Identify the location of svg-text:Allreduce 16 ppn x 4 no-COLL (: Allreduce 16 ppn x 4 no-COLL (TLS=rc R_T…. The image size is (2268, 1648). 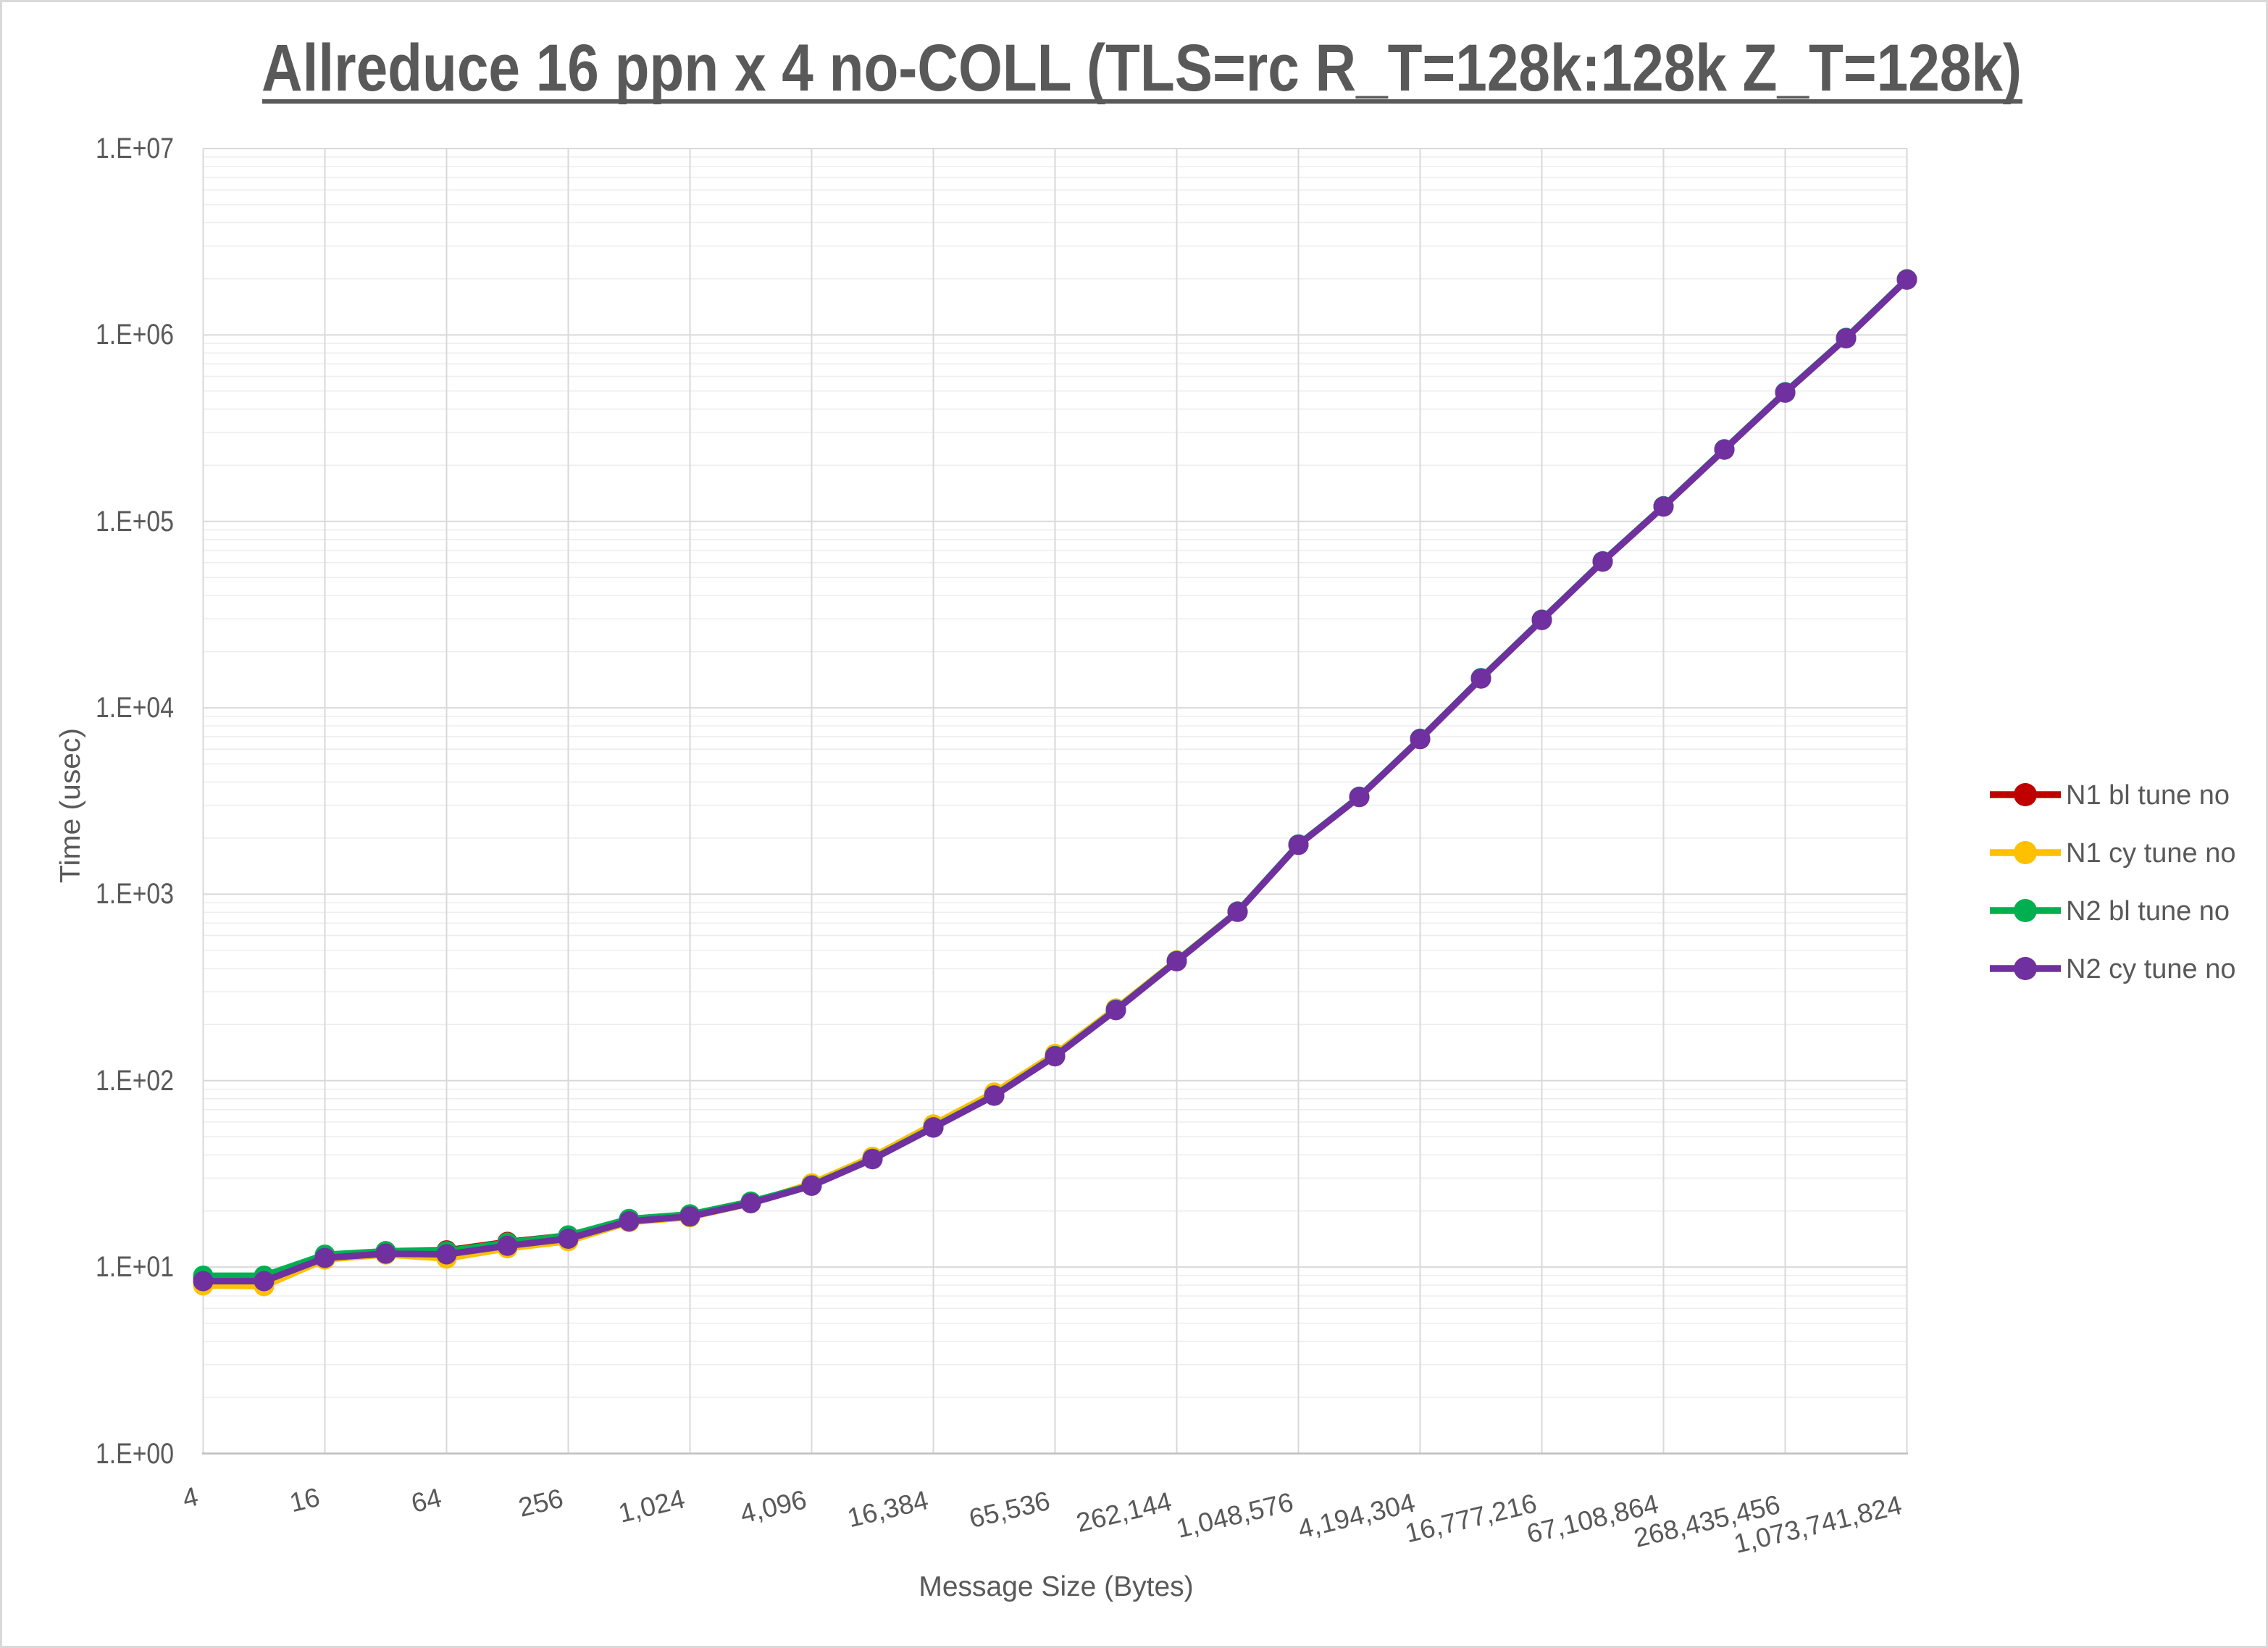
(1142, 68).